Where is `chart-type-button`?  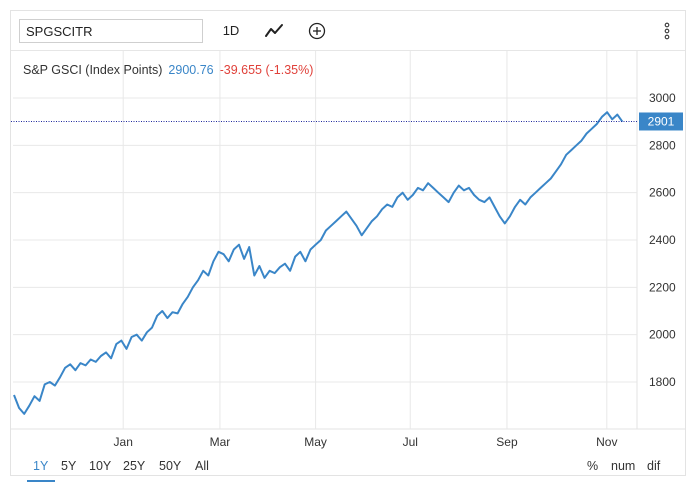
chart-type-button is located at coordinates (274, 31).